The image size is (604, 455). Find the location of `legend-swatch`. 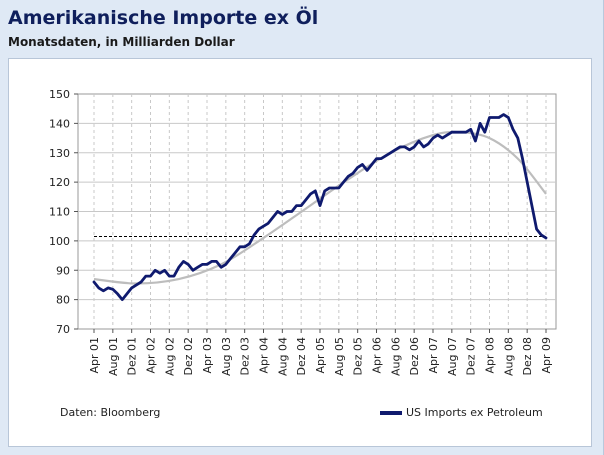

legend-swatch is located at coordinates (391, 412).